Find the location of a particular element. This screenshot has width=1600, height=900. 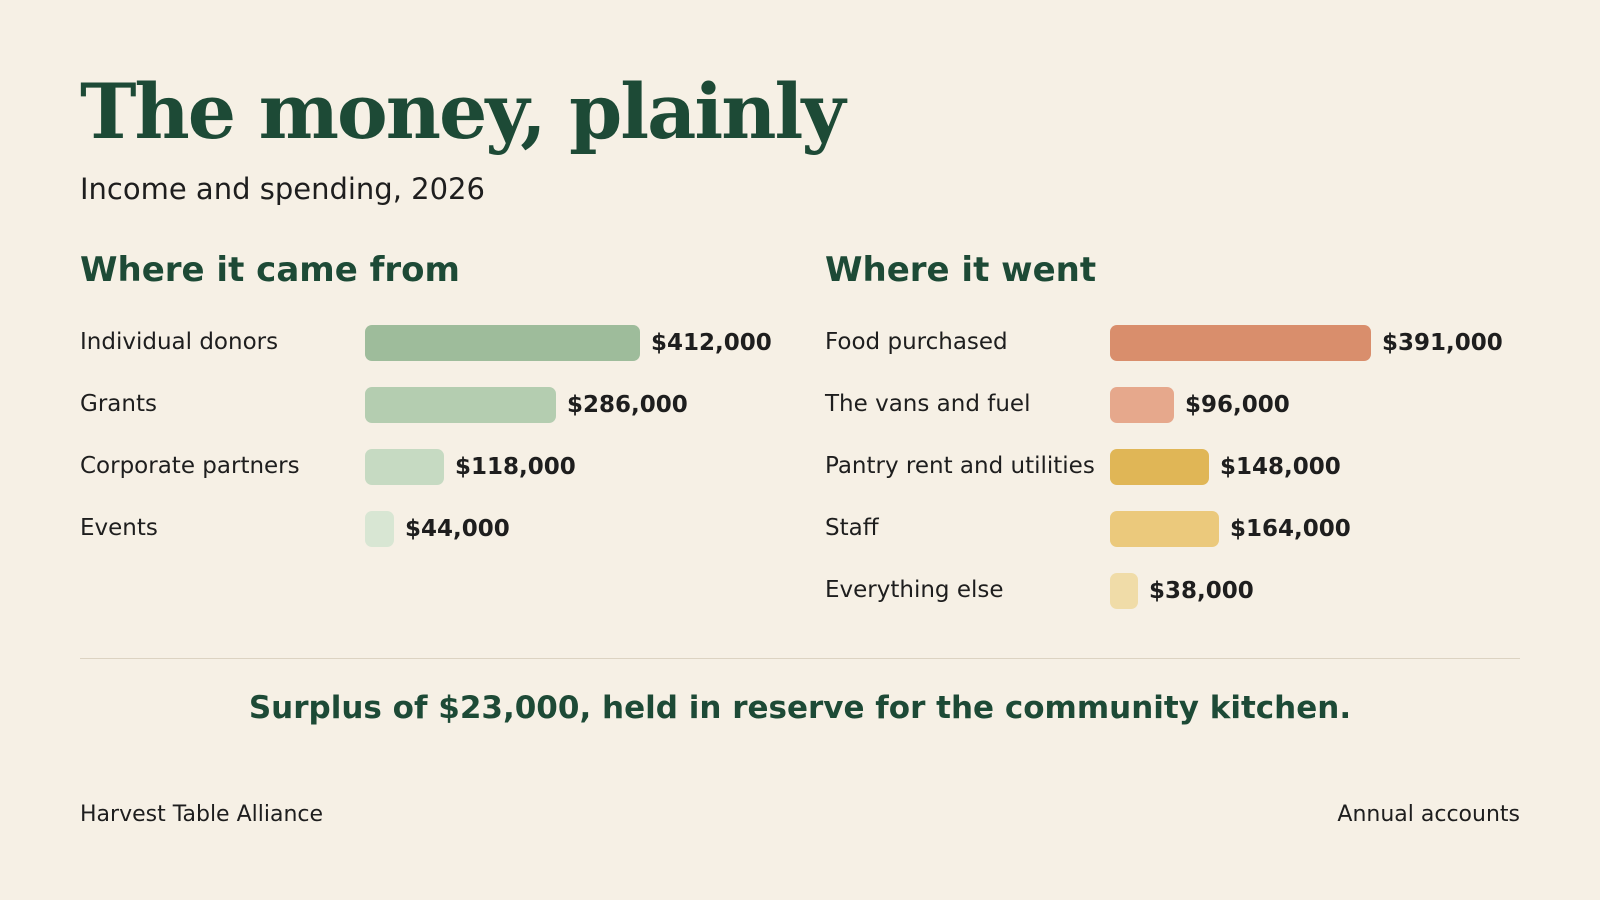

bar-value-label: $96,000 is located at coordinates (1237, 405).